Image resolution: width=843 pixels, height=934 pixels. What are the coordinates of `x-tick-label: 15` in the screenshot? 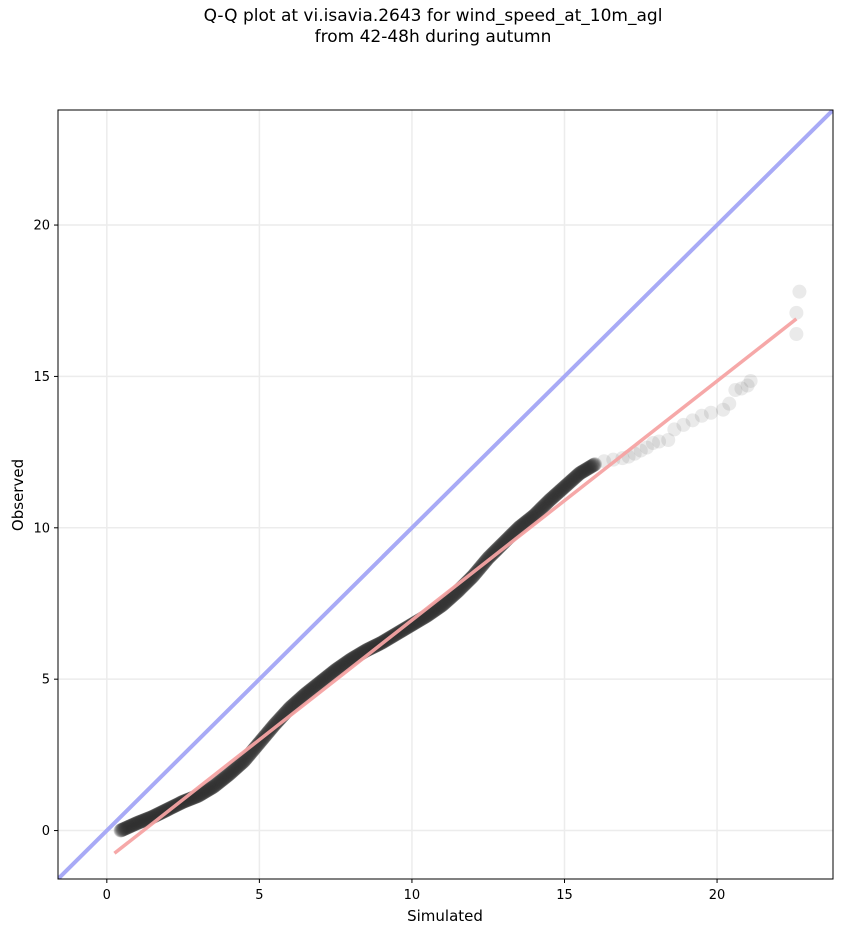 It's located at (564, 895).